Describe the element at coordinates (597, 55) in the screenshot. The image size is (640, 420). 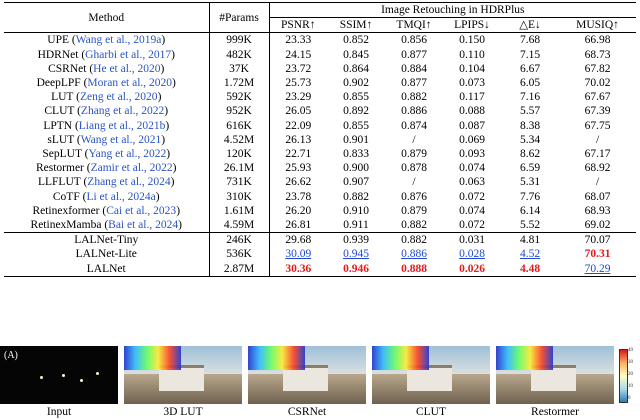
I see `metric-cell: 68.73` at that location.